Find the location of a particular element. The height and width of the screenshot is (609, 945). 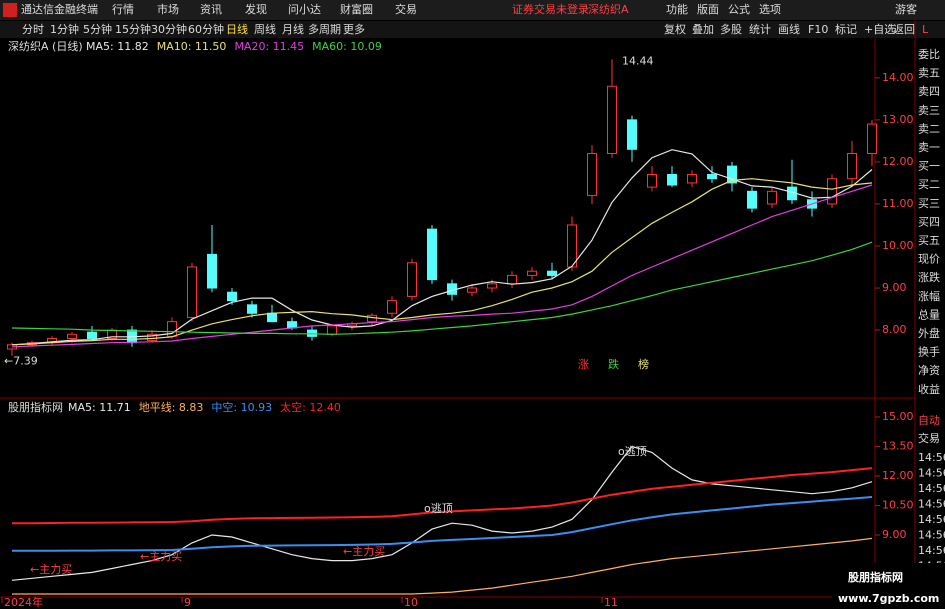

tool-button: F10 is located at coordinates (818, 29).